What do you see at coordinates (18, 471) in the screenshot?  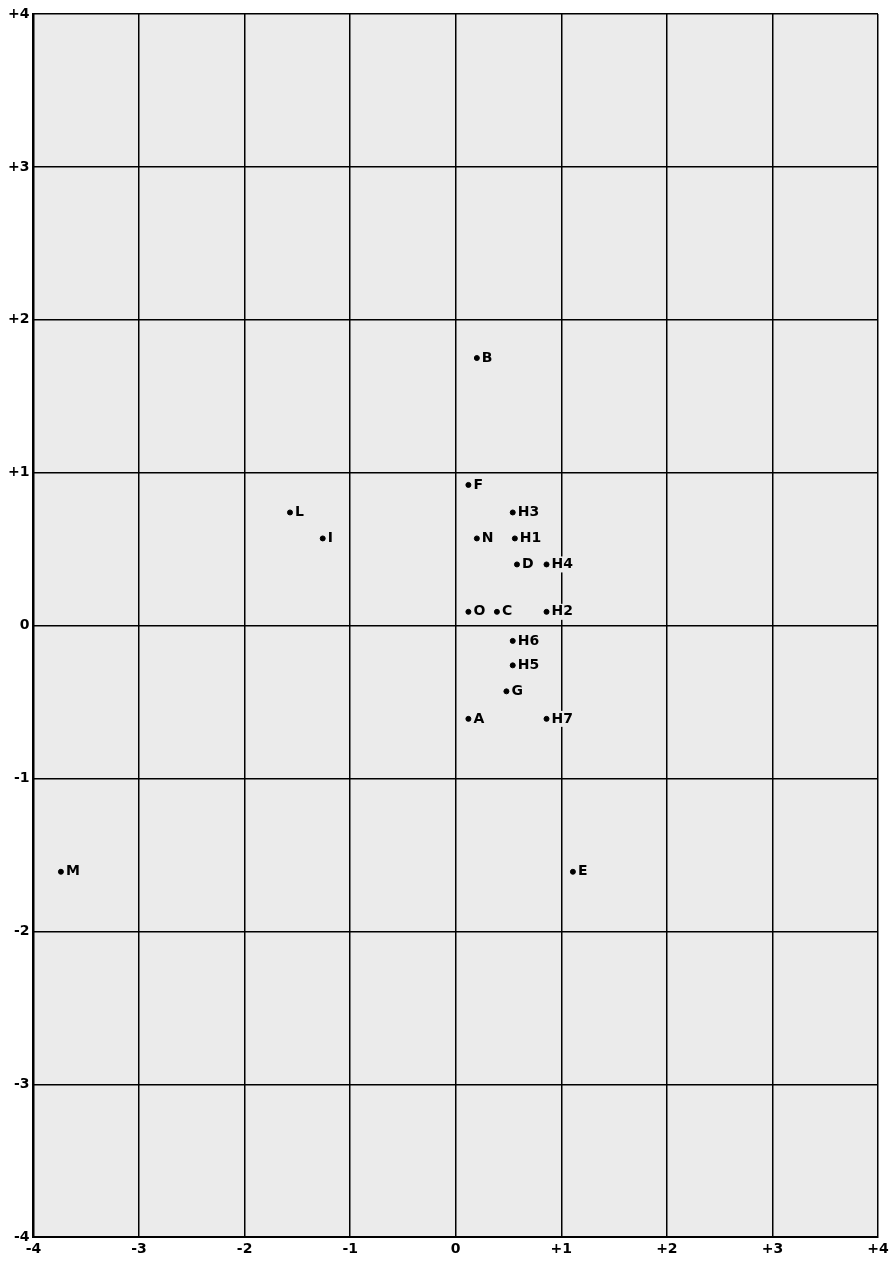 I see `y-tick-label: +1` at bounding box center [18, 471].